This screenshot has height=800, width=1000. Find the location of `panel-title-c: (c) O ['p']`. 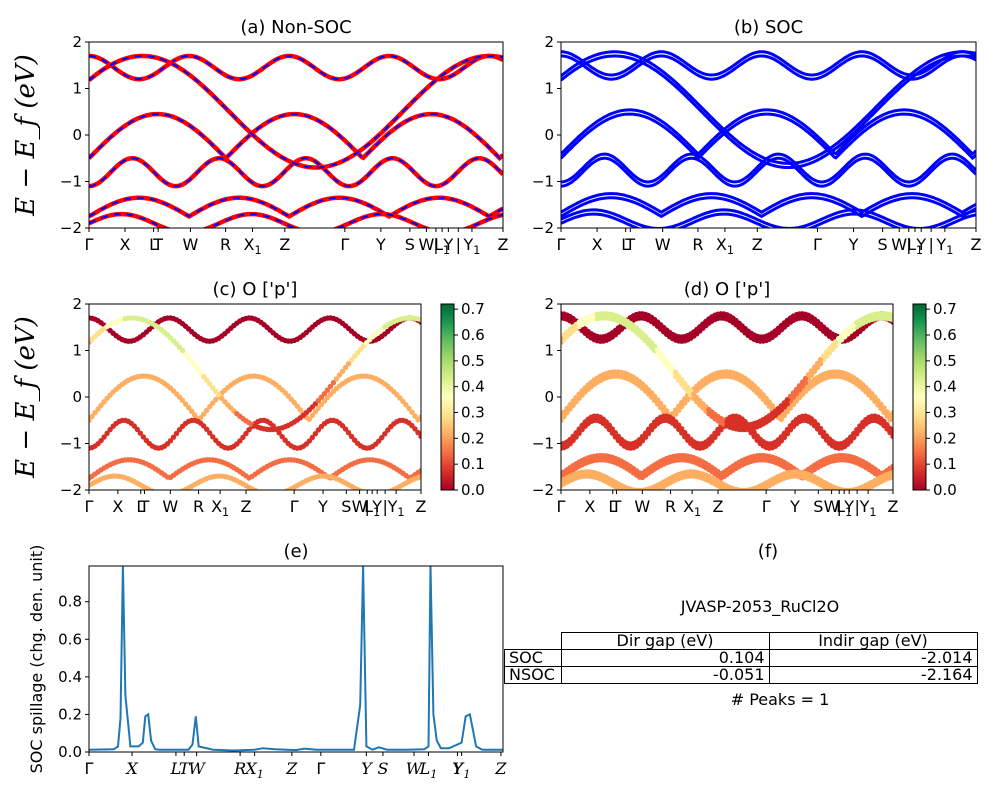

panel-title-c: (c) O ['p'] is located at coordinates (255, 289).